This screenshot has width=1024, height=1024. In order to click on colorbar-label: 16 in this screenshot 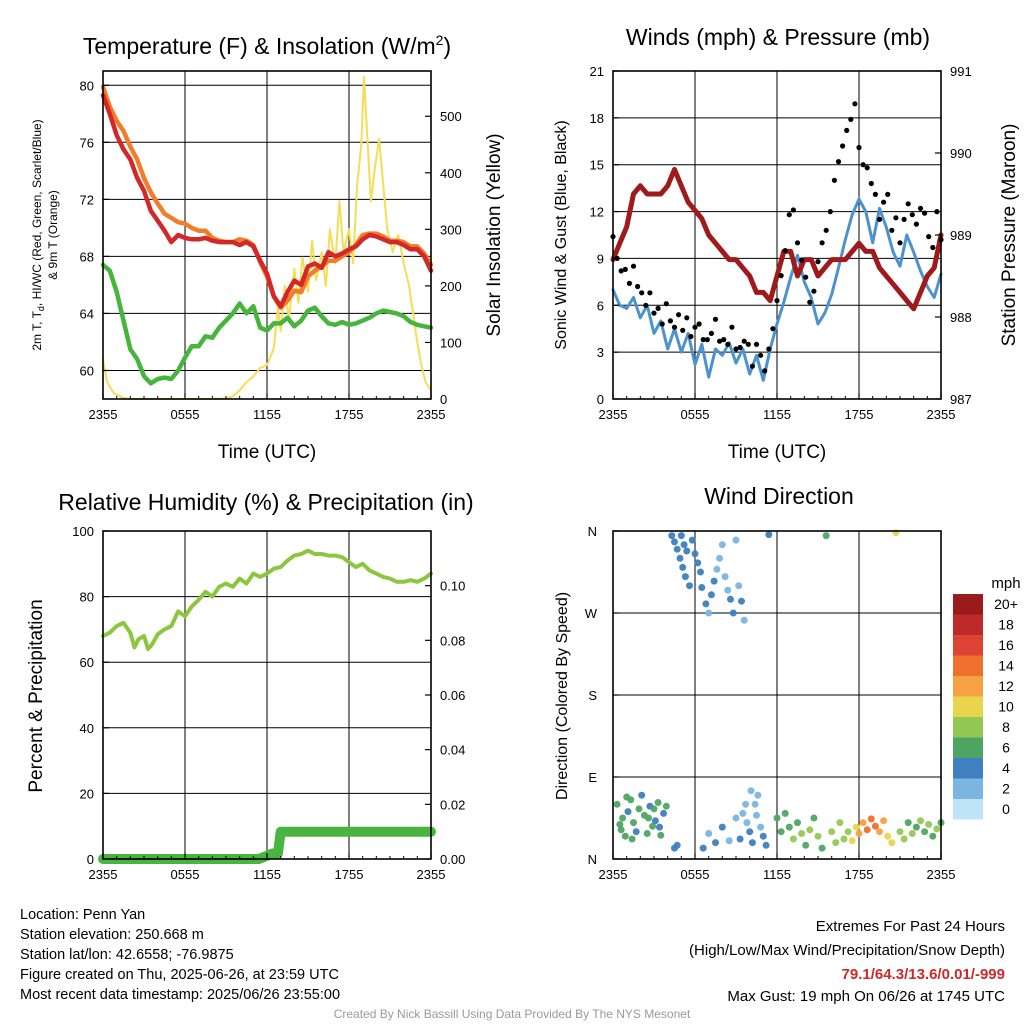, I will do `click(1006, 645)`.